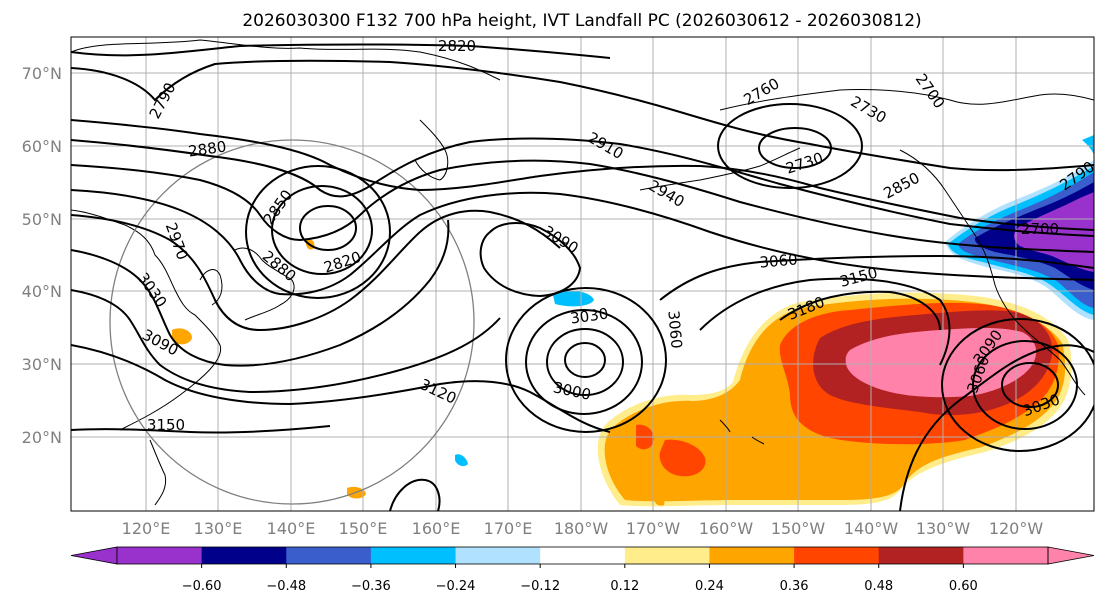 The image size is (1105, 604). I want to click on lon-label: 180°W, so click(581, 528).